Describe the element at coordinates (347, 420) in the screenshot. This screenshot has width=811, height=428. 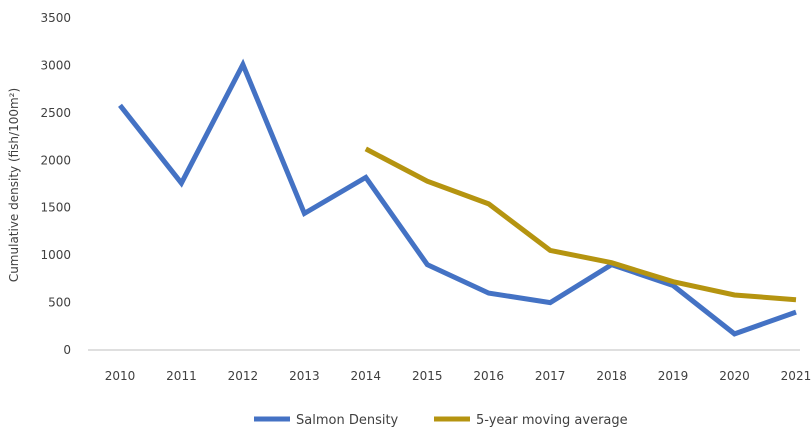
I see `legend-label-salmon-density: Salmon Density` at that location.